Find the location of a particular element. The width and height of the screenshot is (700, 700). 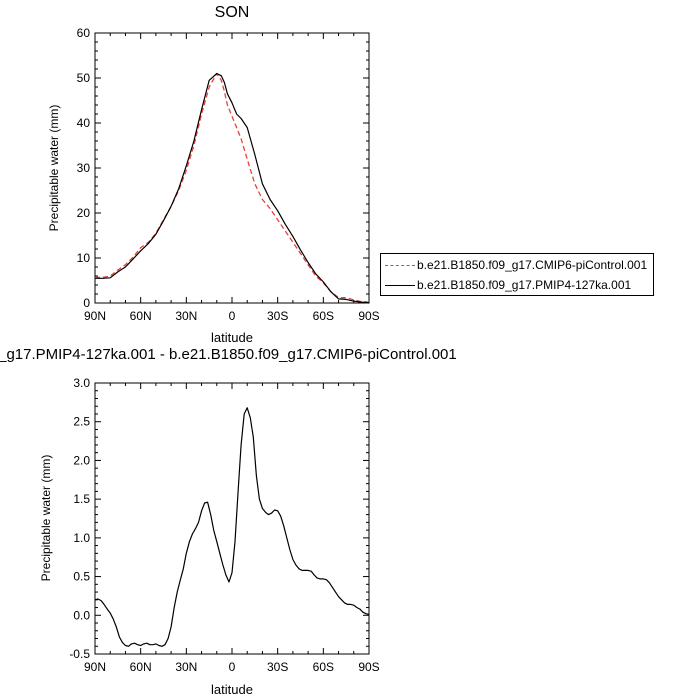

y-tick-label: 0.0 is located at coordinates (81, 615).